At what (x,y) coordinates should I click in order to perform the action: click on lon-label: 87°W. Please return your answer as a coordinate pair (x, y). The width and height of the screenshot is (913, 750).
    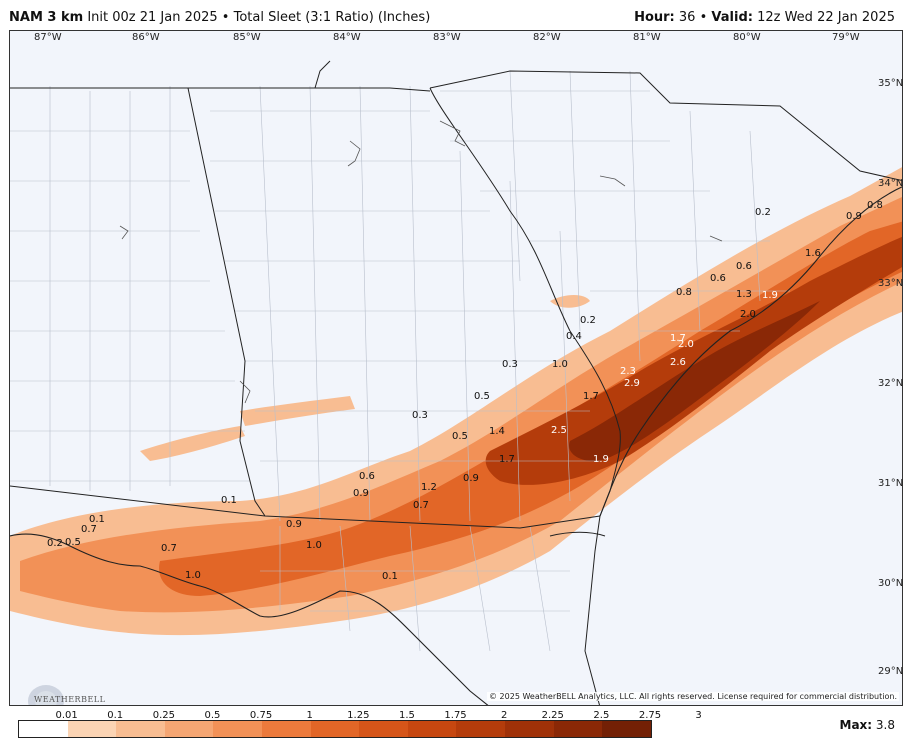
    Looking at the image, I should click on (48, 37).